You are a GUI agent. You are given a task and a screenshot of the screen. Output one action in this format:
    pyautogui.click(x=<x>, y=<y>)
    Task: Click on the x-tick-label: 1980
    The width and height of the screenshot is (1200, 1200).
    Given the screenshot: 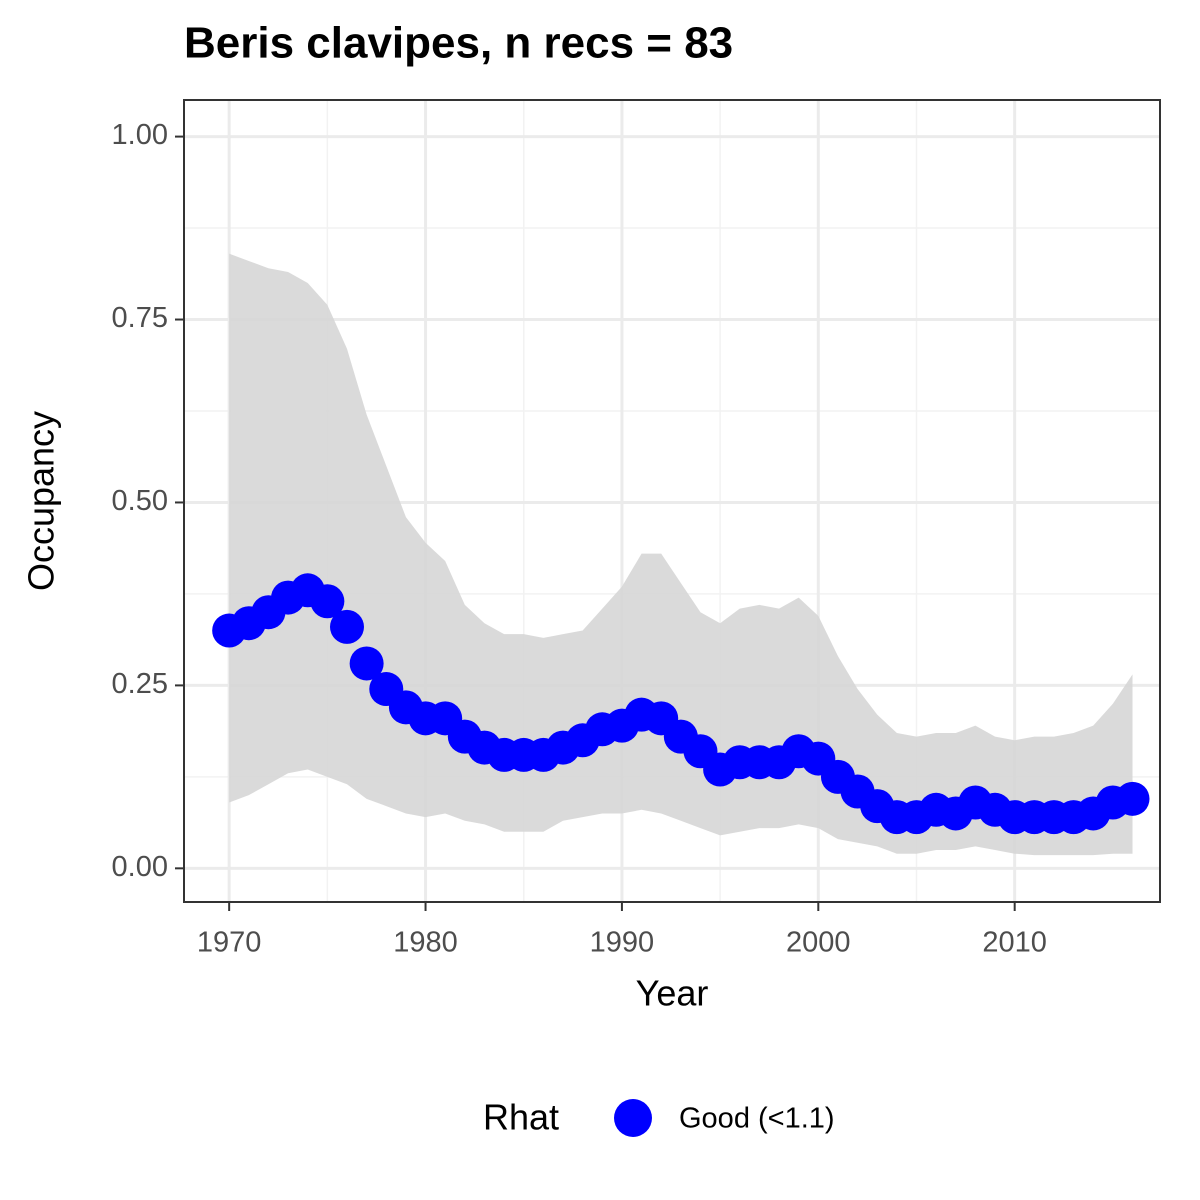 What is the action you would take?
    pyautogui.click(x=425, y=943)
    